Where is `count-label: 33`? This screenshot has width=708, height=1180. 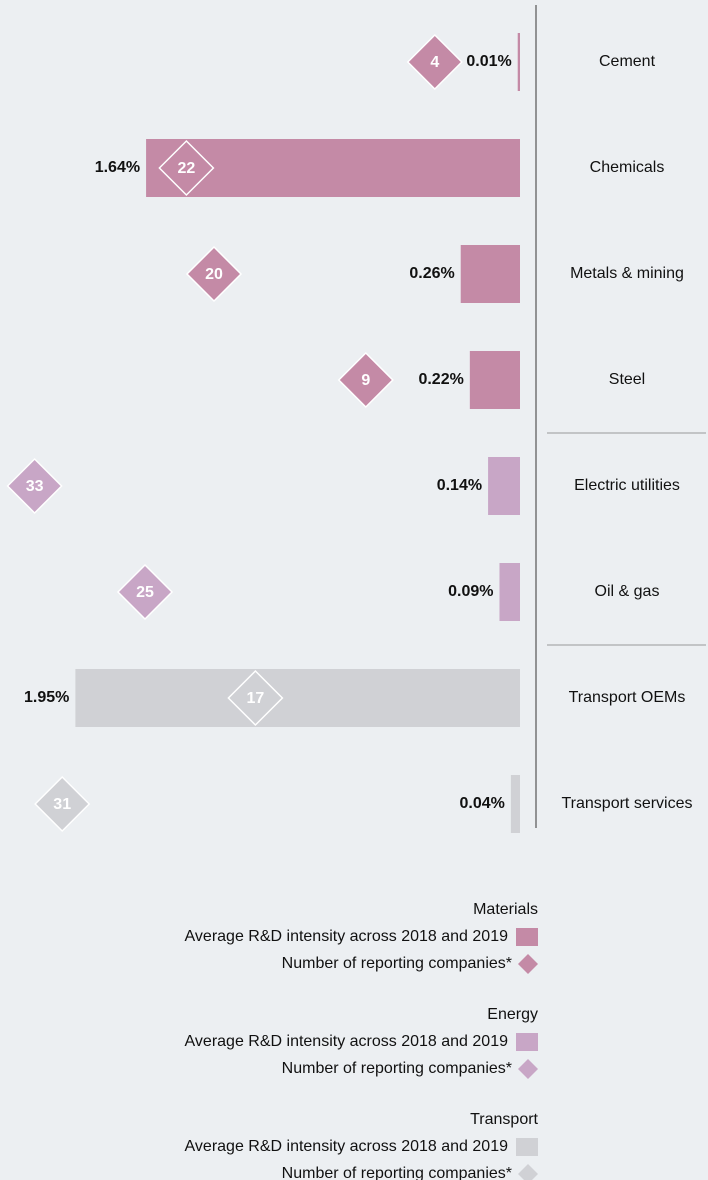
count-label: 33 is located at coordinates (35, 486).